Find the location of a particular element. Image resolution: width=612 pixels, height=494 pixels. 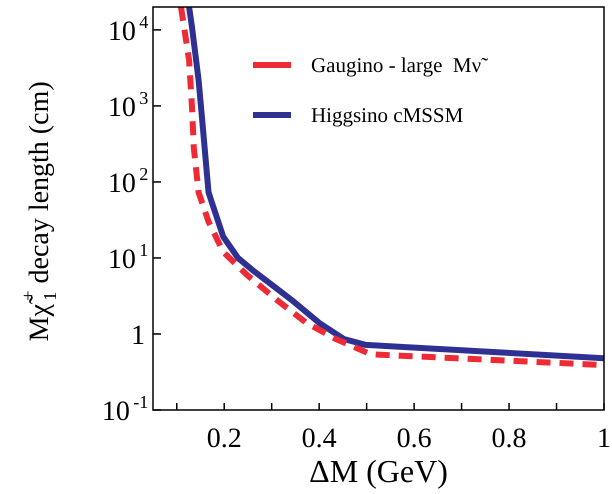

x-tick-label: 0.4 is located at coordinates (319, 438).